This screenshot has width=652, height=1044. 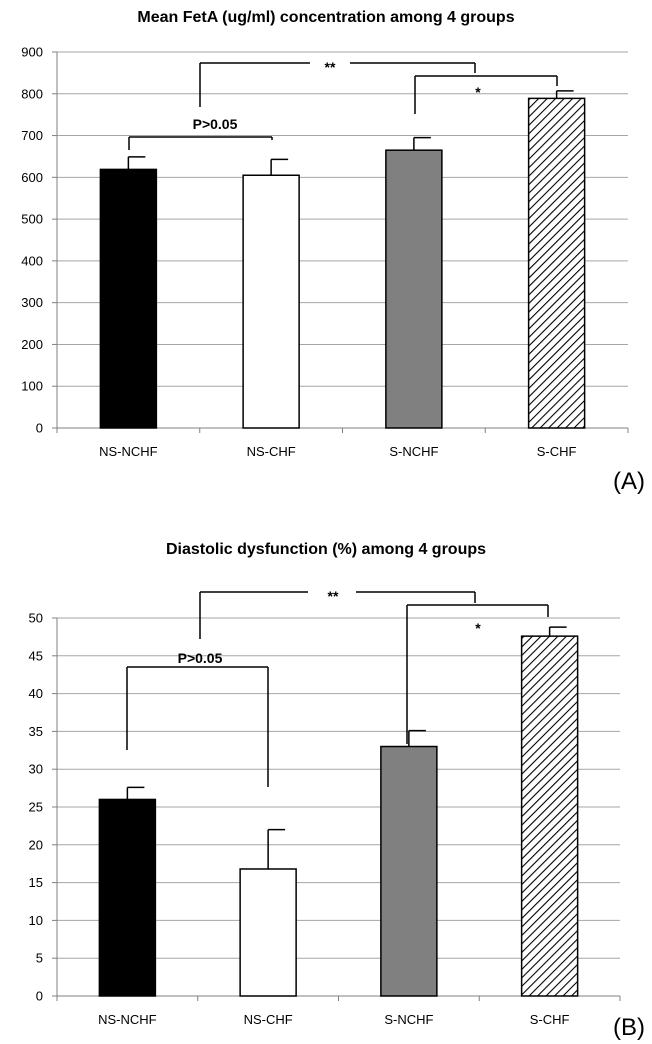 I want to click on y-tick-label: 45, so click(x=36, y=655).